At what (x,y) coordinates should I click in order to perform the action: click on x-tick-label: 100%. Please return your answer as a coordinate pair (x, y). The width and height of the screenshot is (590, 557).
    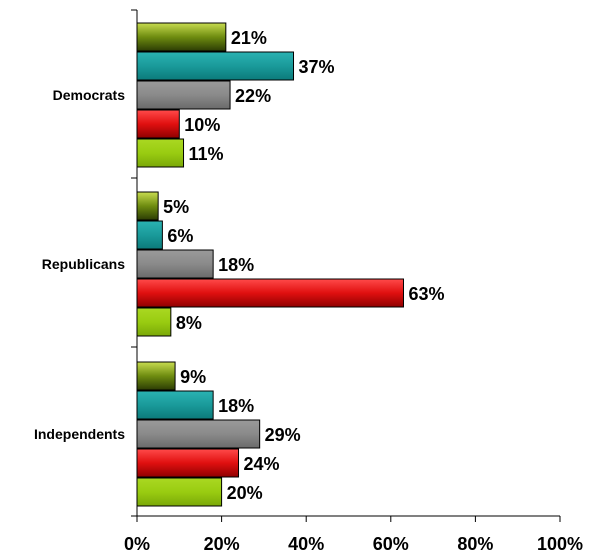
    Looking at the image, I should click on (560, 544).